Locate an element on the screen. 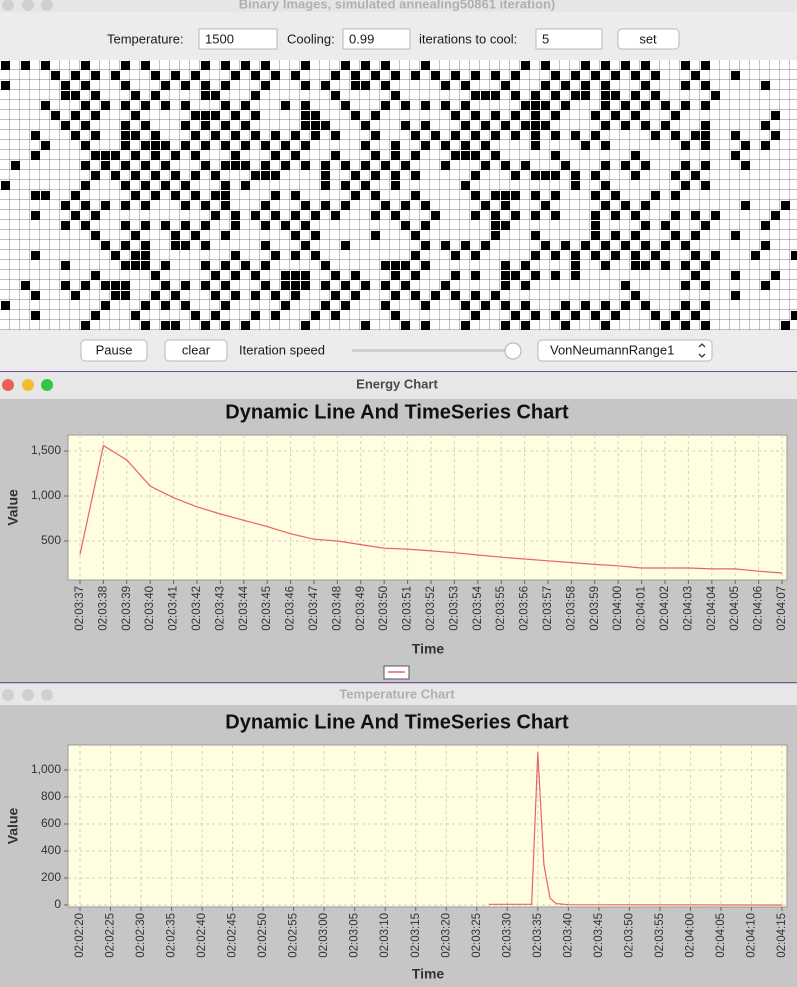 This screenshot has width=797, height=987. select-arrows is located at coordinates (702, 350).